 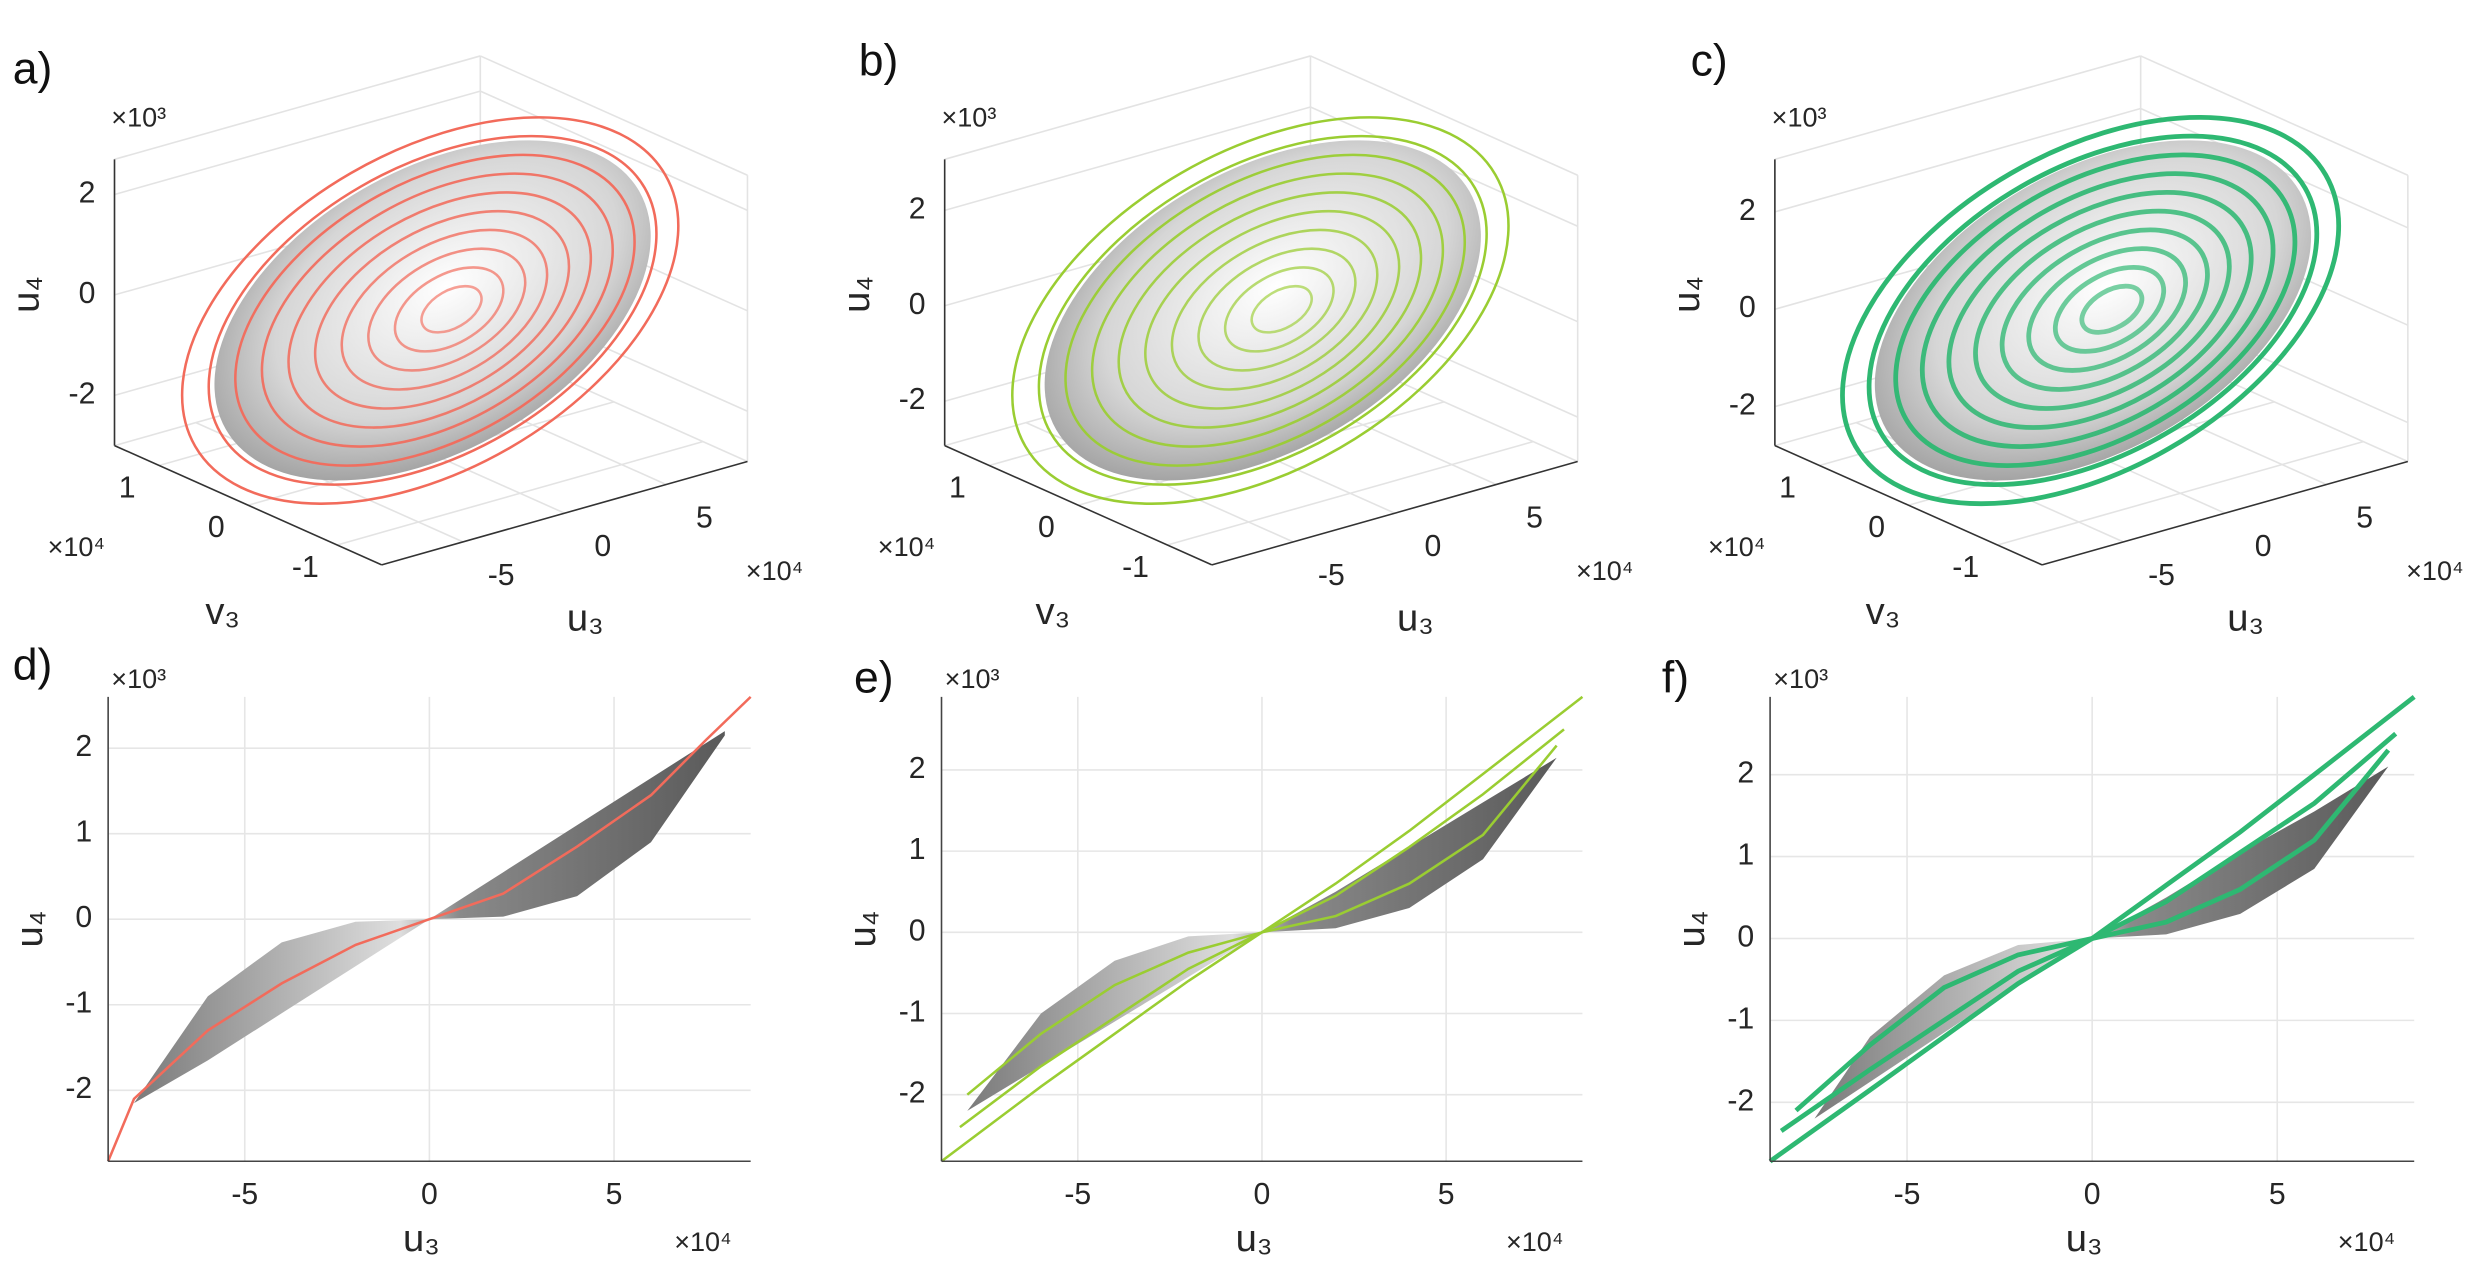 I want to click on panel-label: d), so click(x=33, y=665).